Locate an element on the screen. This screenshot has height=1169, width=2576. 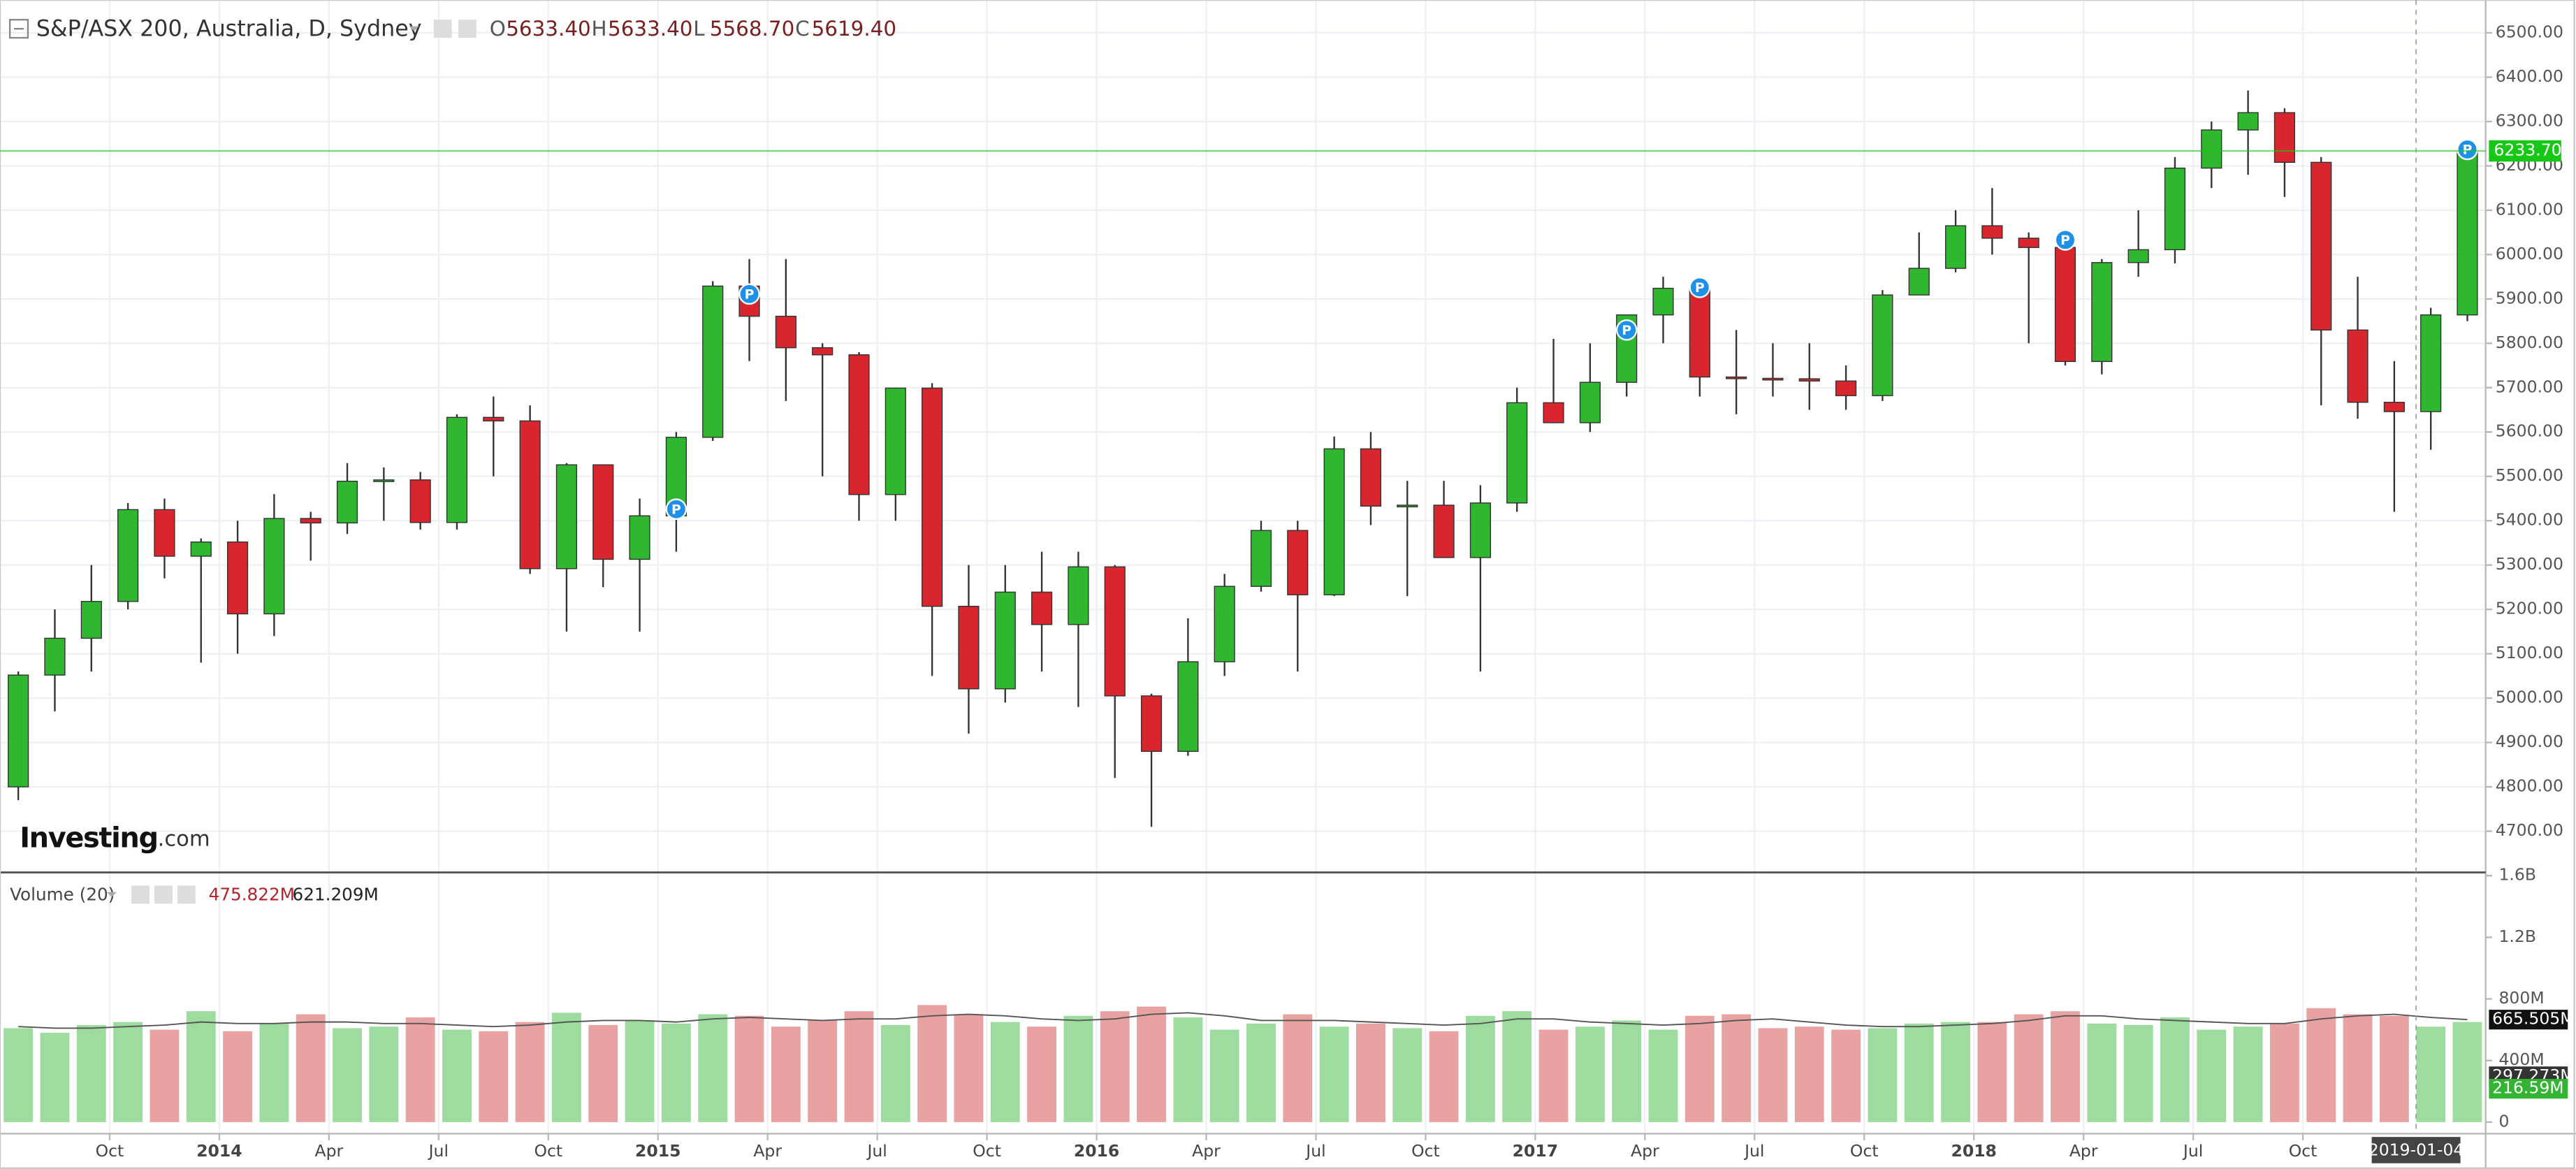
volume-dropdown-arrow is located at coordinates (111, 895).